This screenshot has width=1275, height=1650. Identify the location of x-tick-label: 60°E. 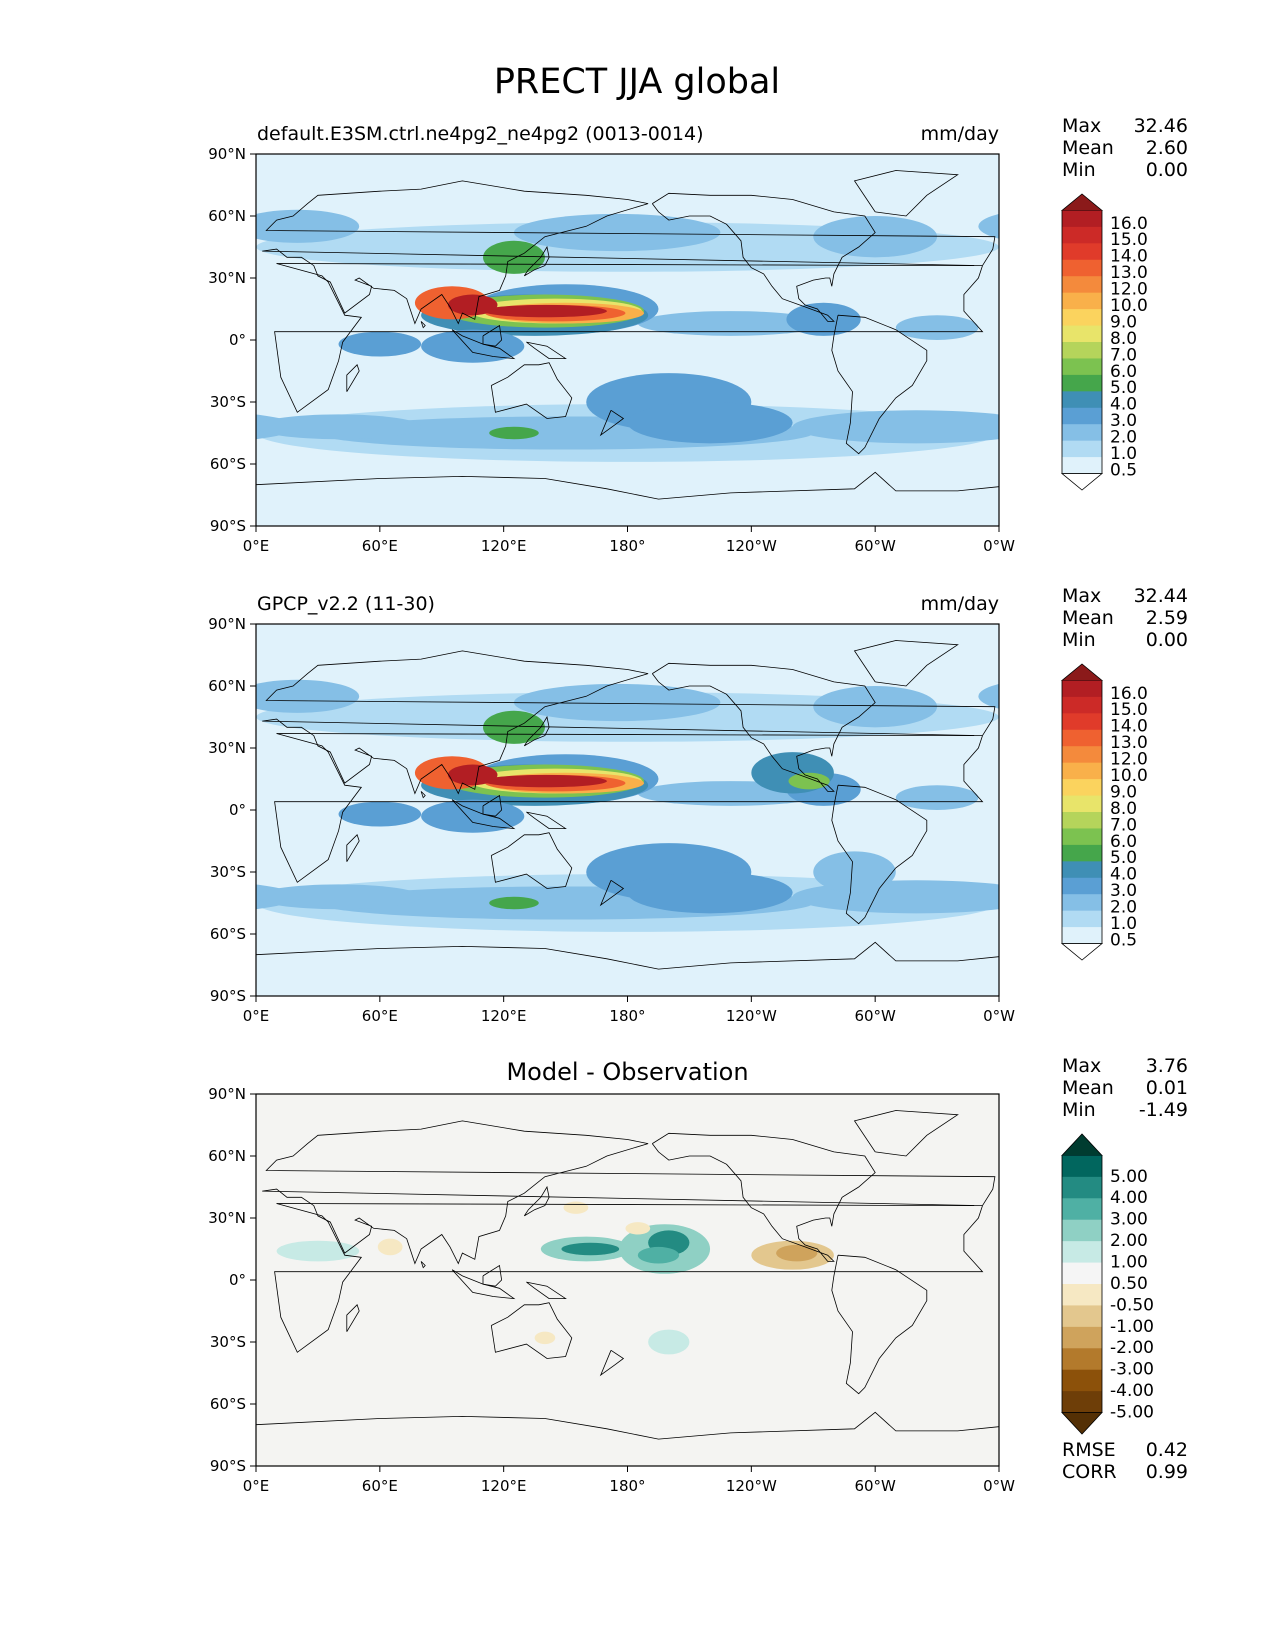
(380, 546).